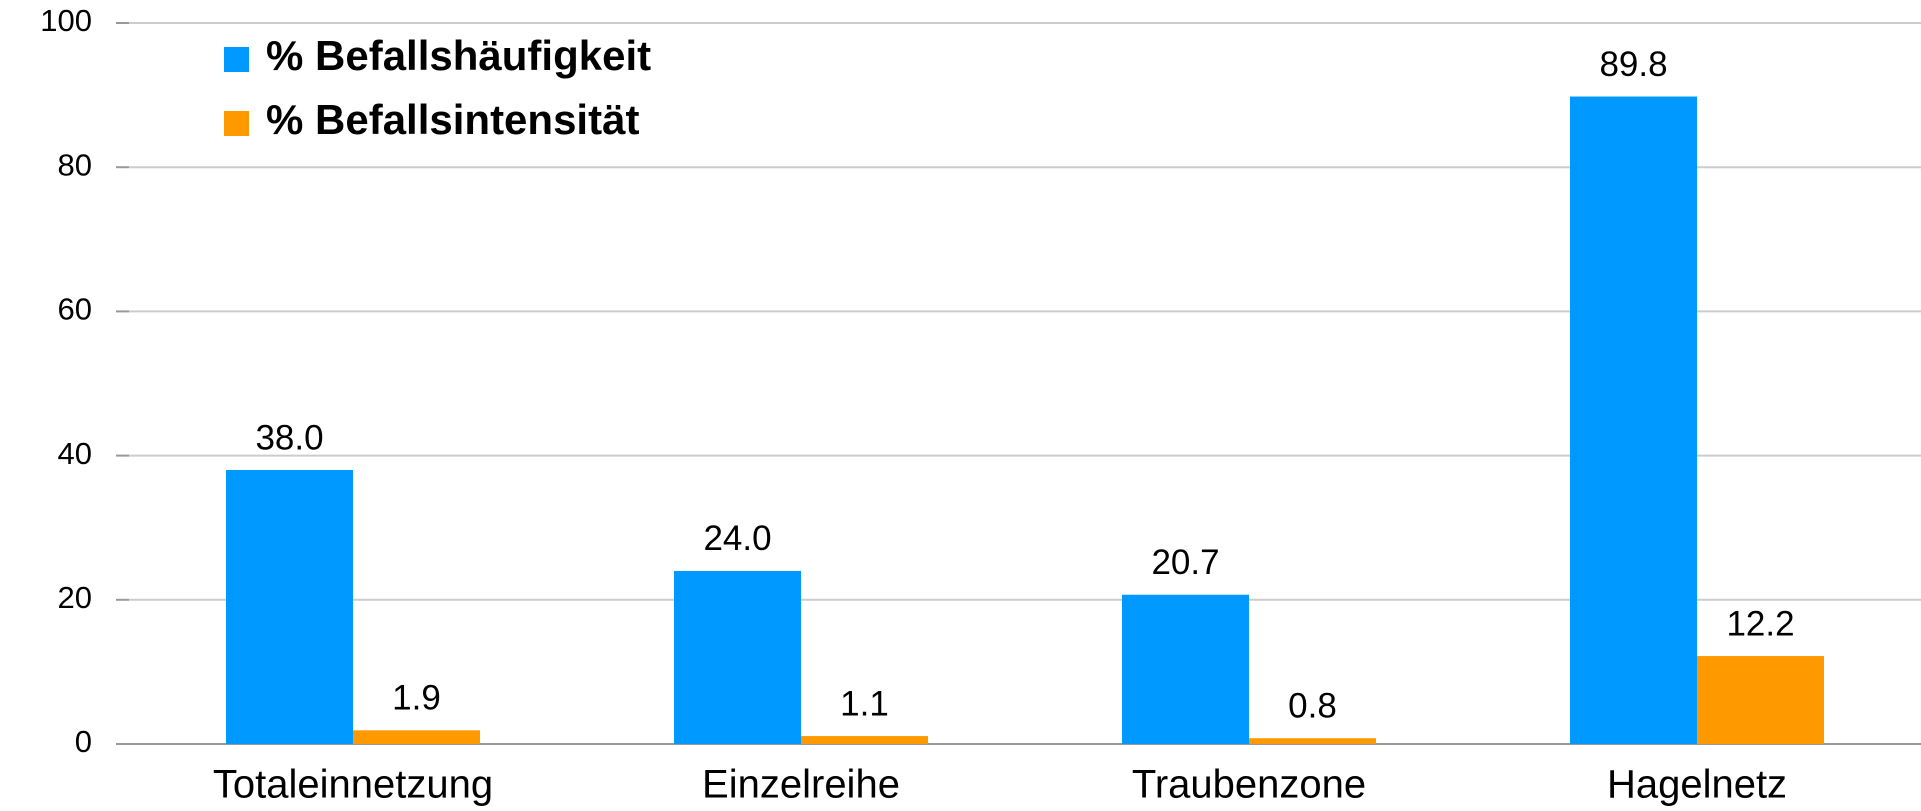  Describe the element at coordinates (66, 20) in the screenshot. I see `y-tick-label: 100` at that location.